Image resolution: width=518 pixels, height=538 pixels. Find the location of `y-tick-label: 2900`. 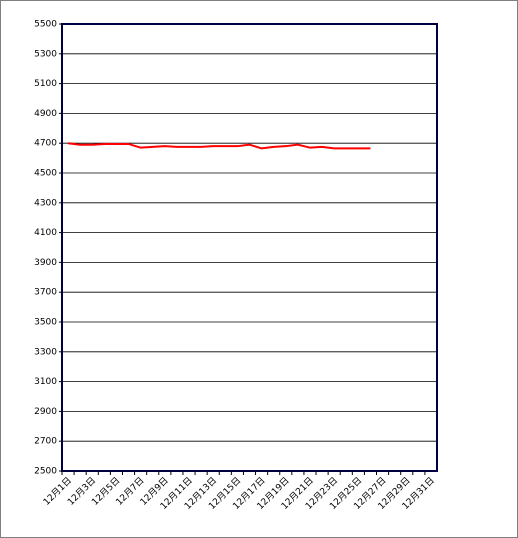

y-tick-label: 2900 is located at coordinates (45, 412).